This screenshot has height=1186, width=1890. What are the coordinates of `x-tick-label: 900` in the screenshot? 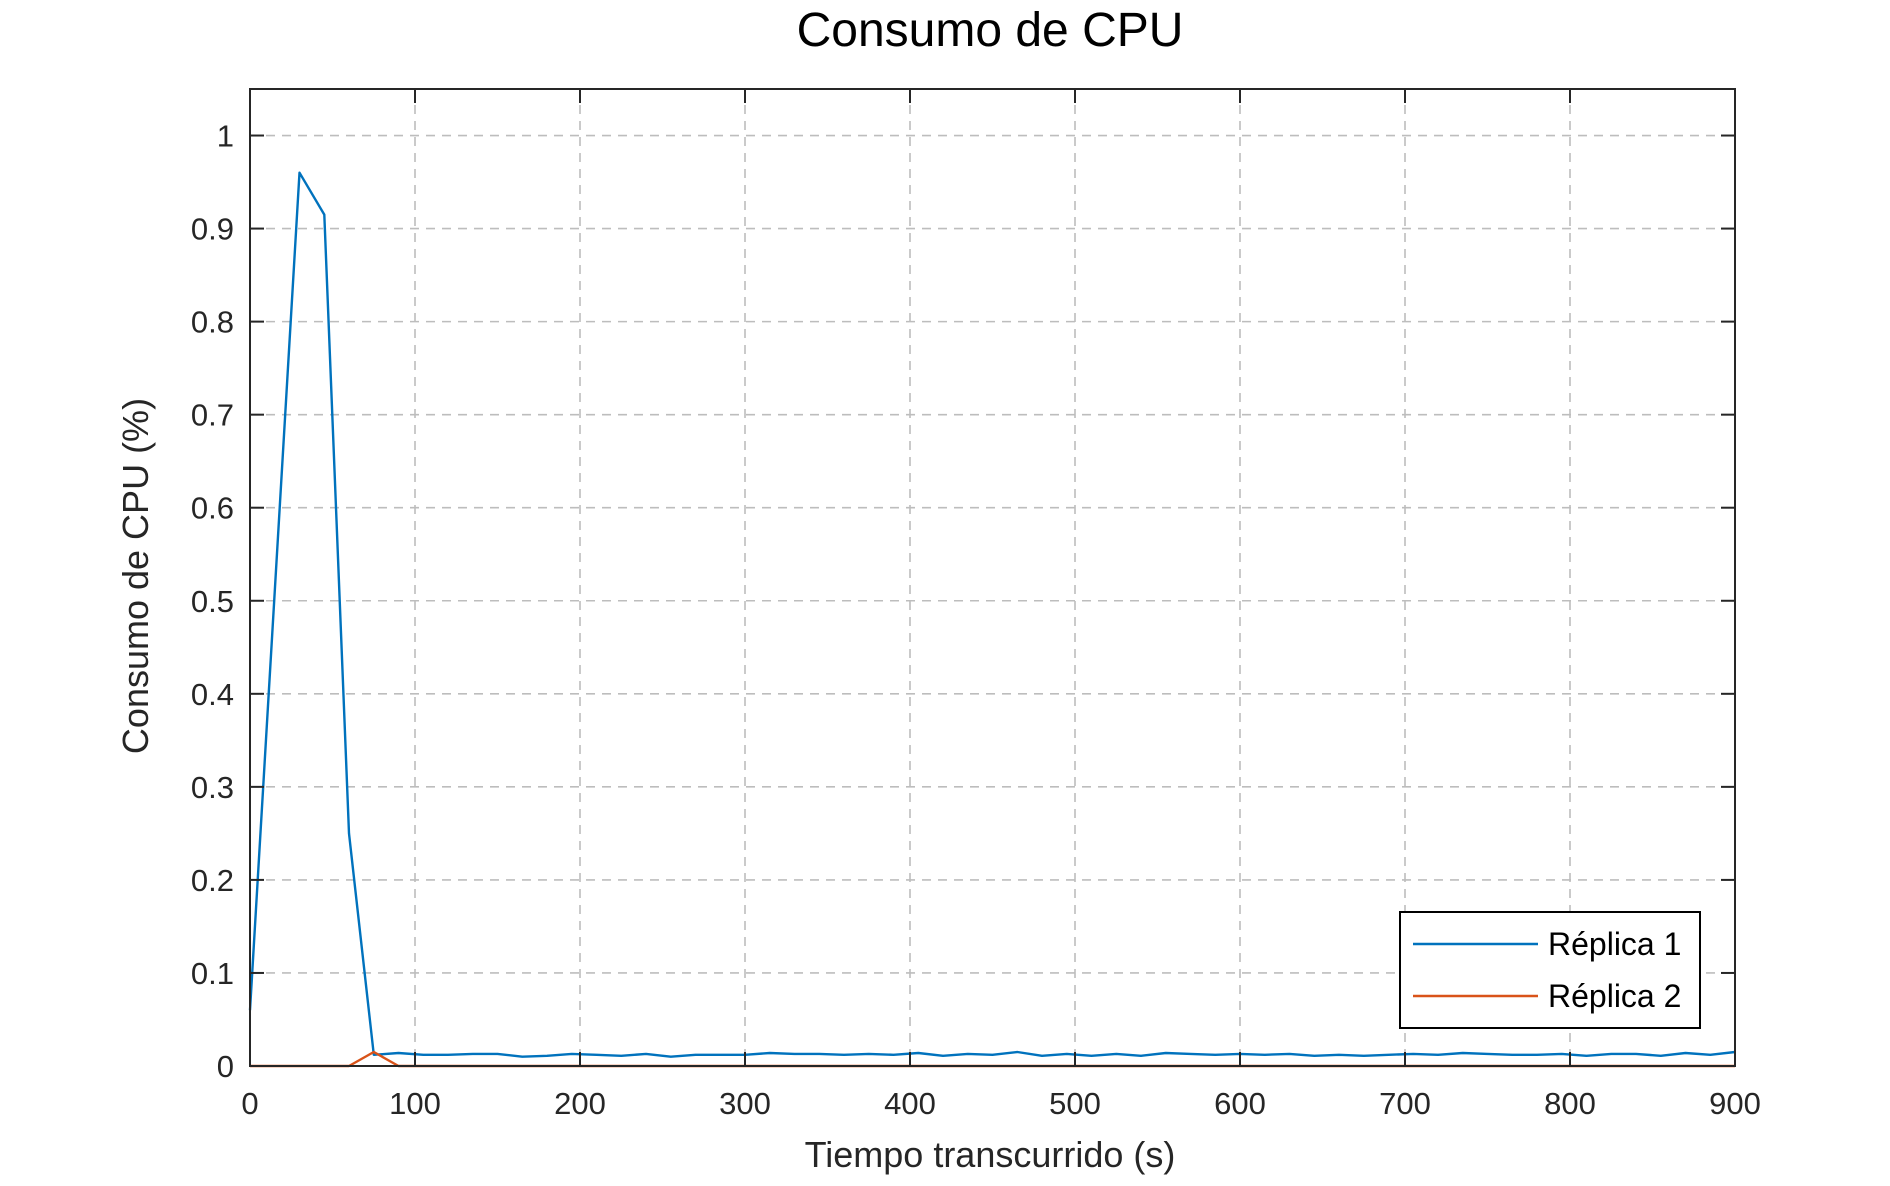 It's located at (1735, 1103).